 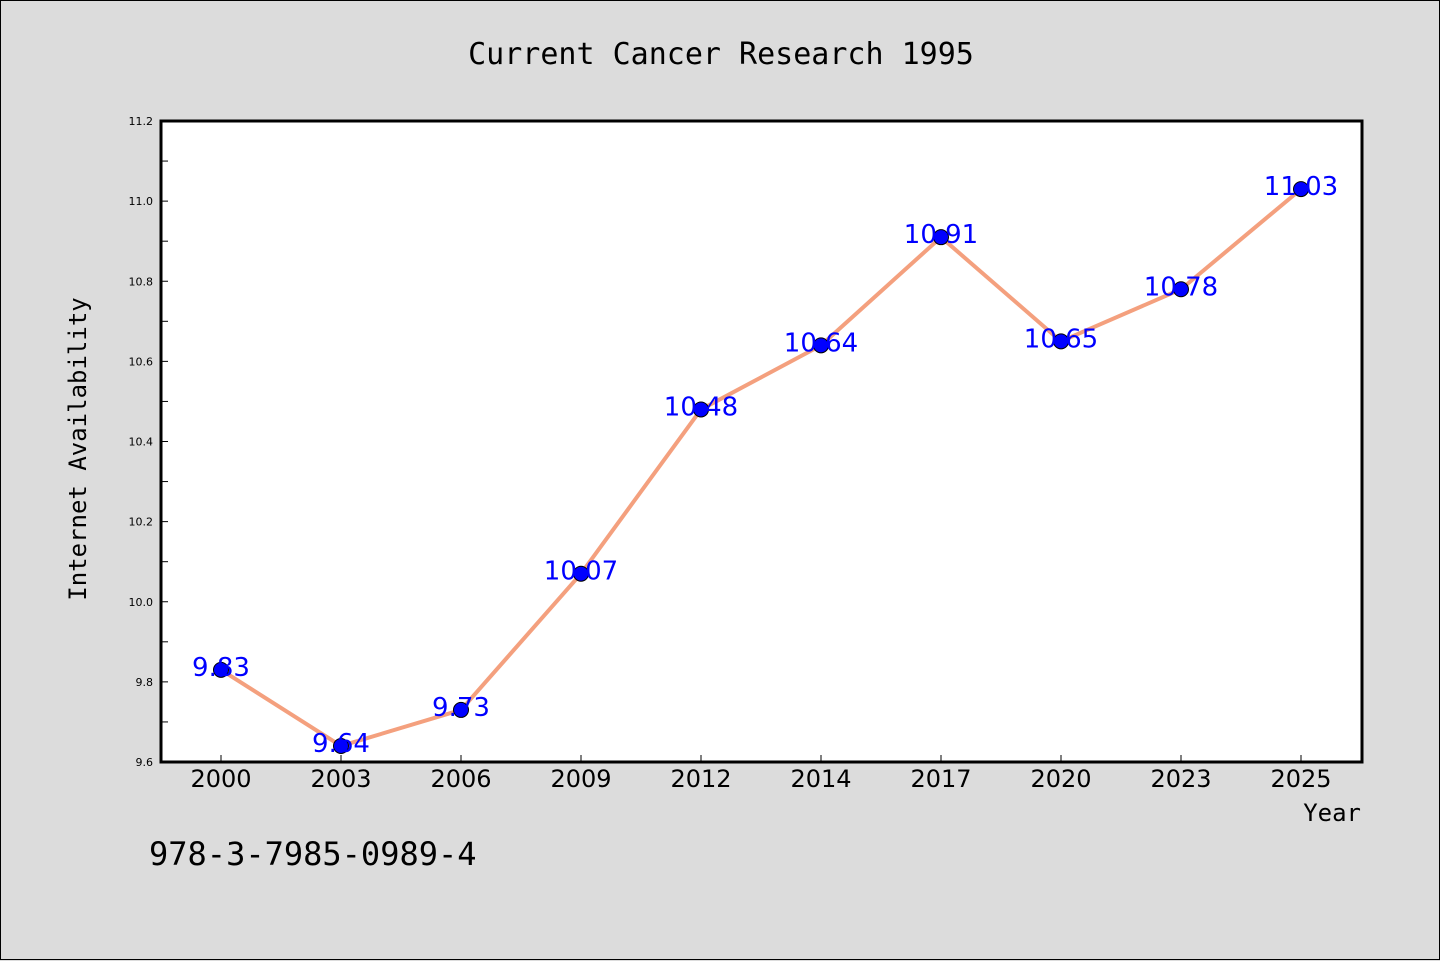 I want to click on y-tick-label: 10.0, so click(x=141, y=602).